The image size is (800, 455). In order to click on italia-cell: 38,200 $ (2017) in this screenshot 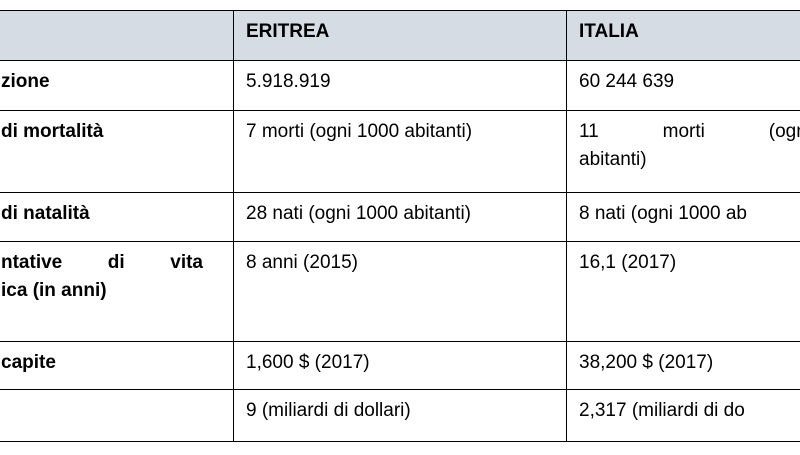, I will do `click(683, 365)`.